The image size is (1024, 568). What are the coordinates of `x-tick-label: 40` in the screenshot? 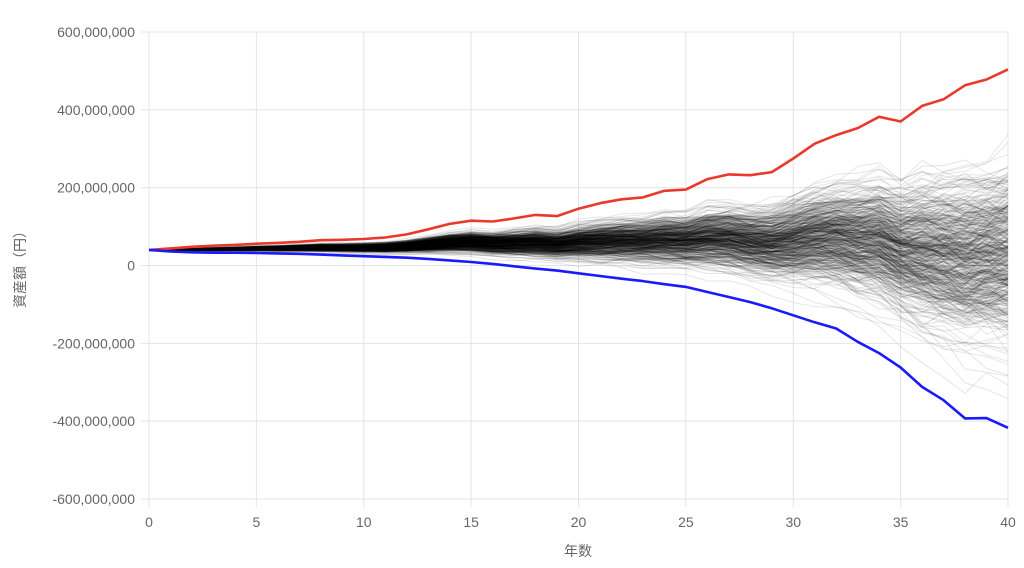 It's located at (1008, 522).